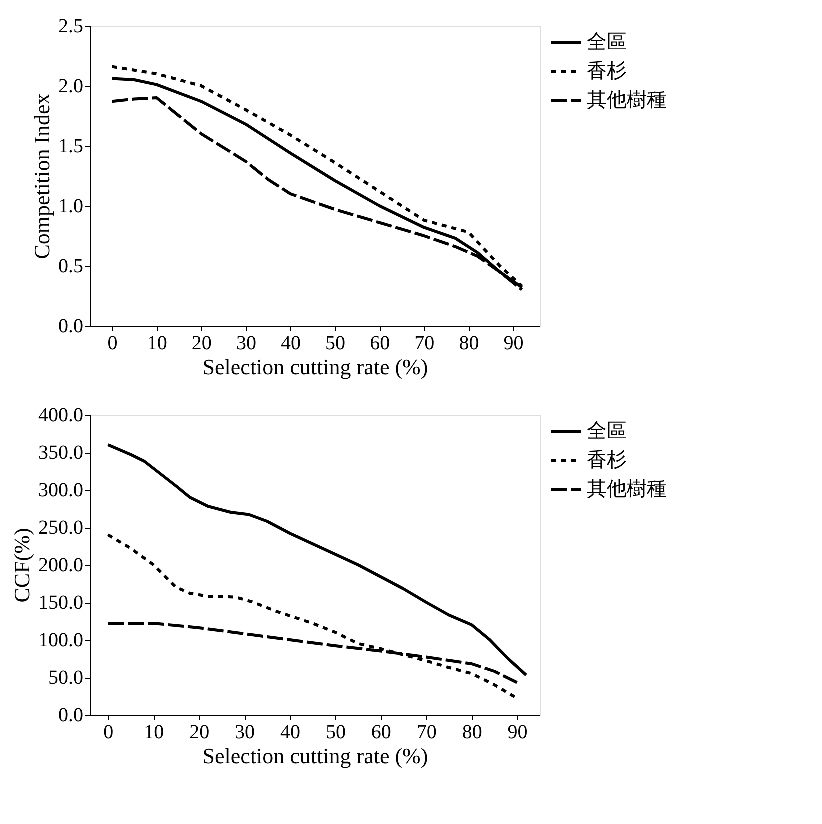 The image size is (822, 824). I want to click on y-tick-label: 0.5, so click(71, 267).